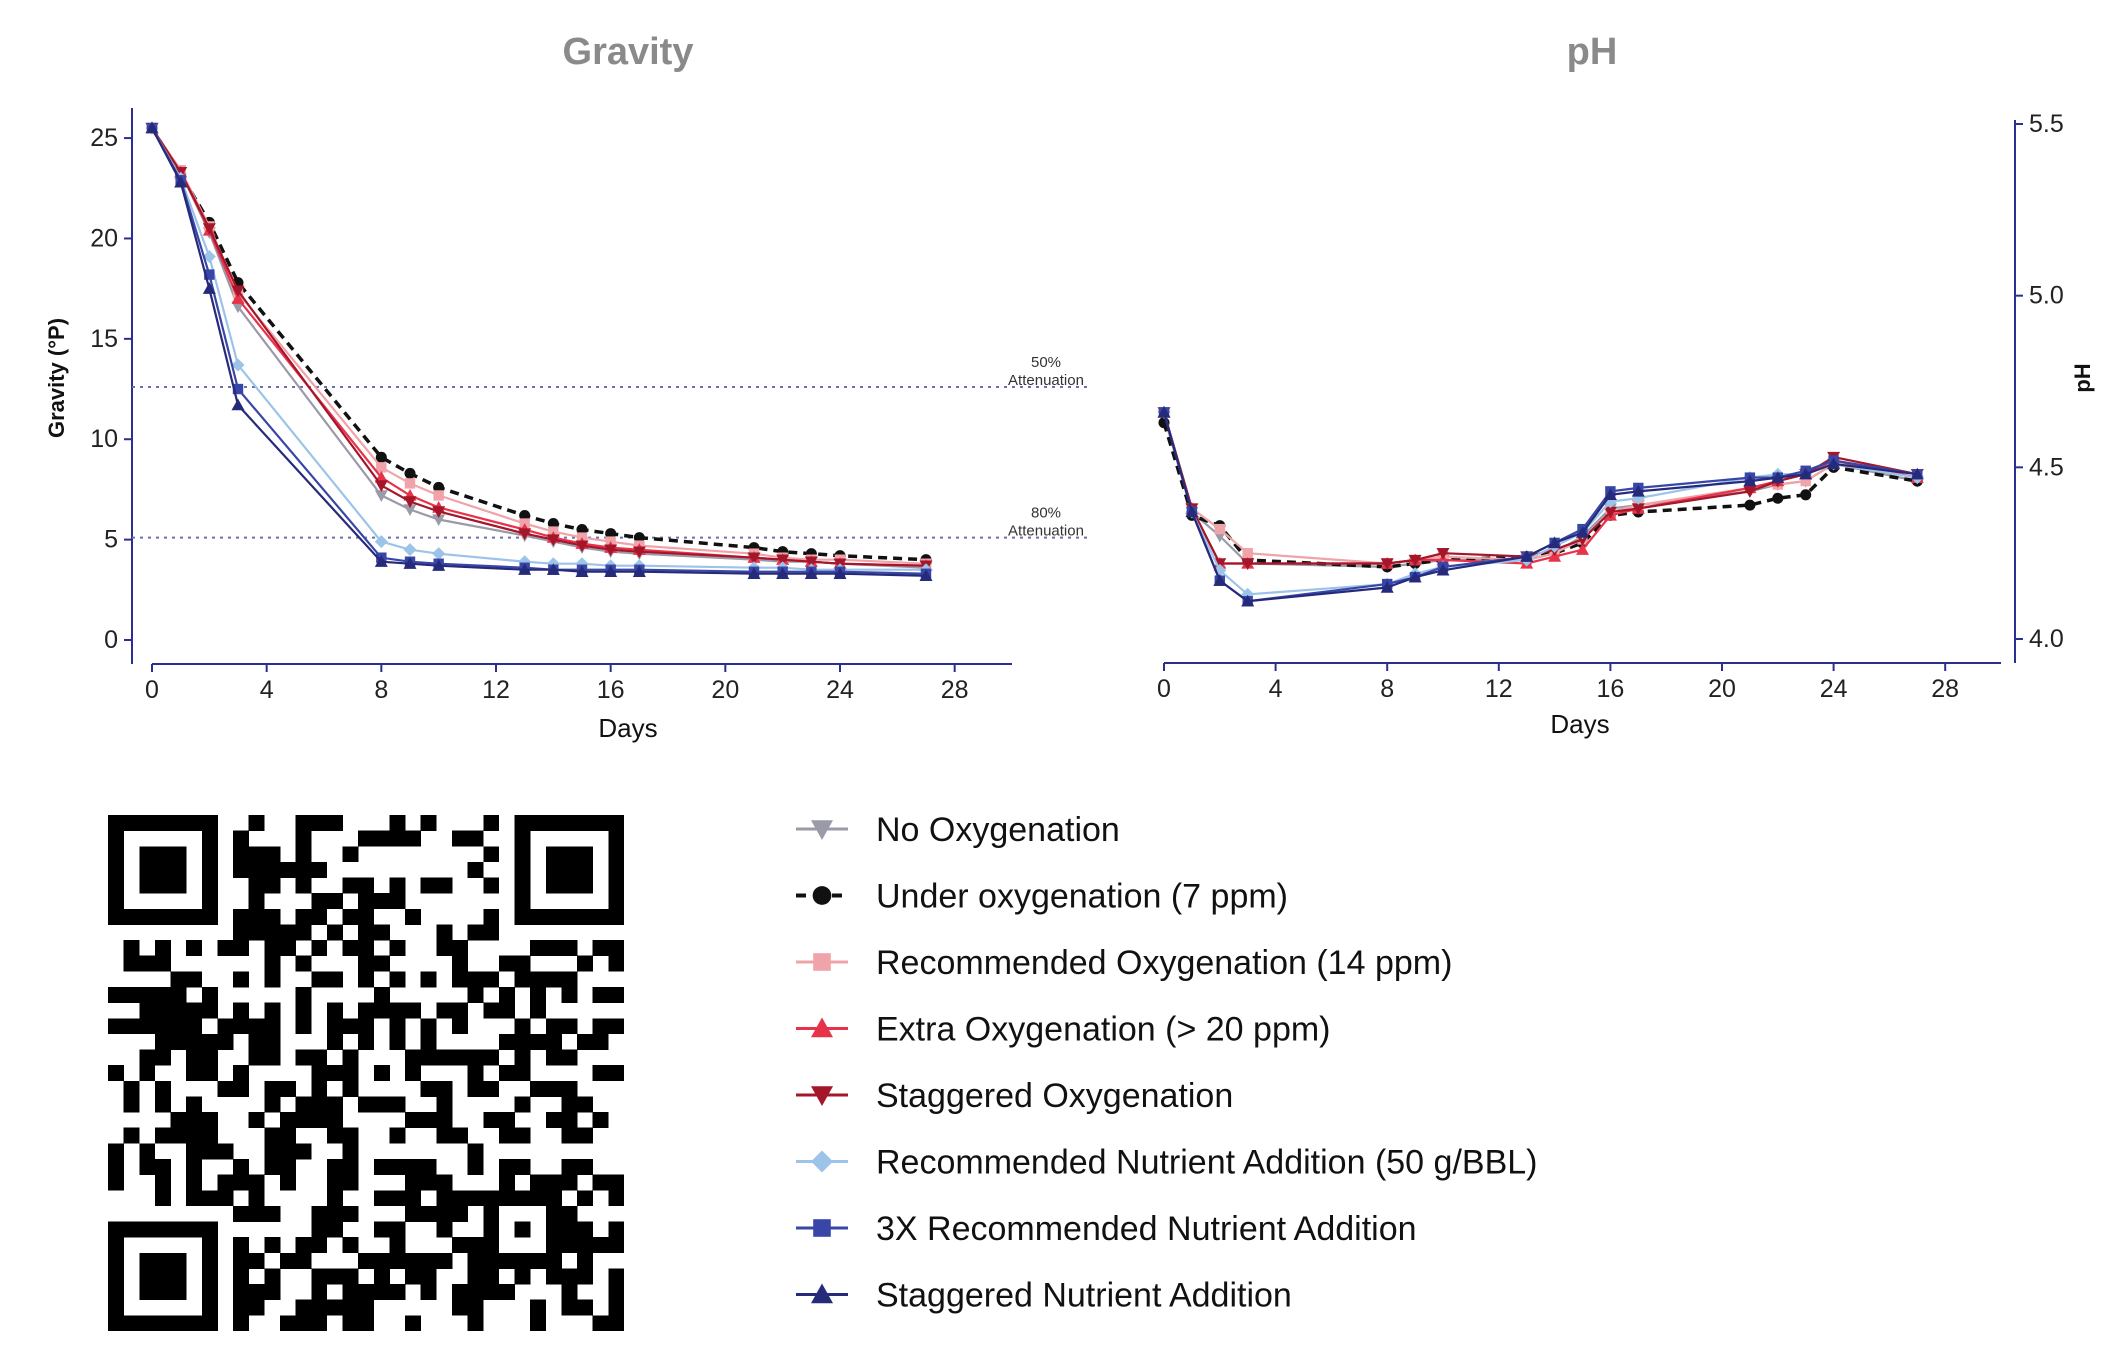  I want to click on ph-y-axis-label: pH, so click(2082, 377).